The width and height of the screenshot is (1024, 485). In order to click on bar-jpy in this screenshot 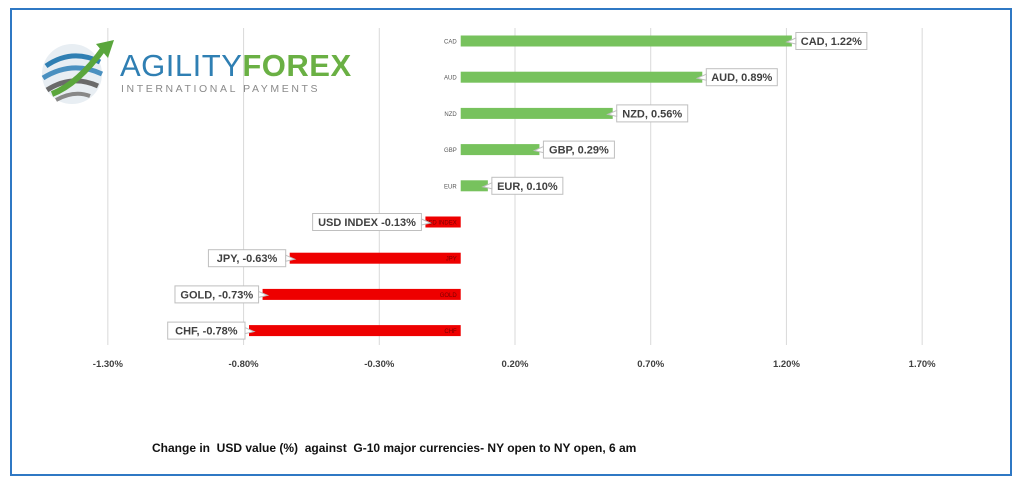, I will do `click(375, 258)`.